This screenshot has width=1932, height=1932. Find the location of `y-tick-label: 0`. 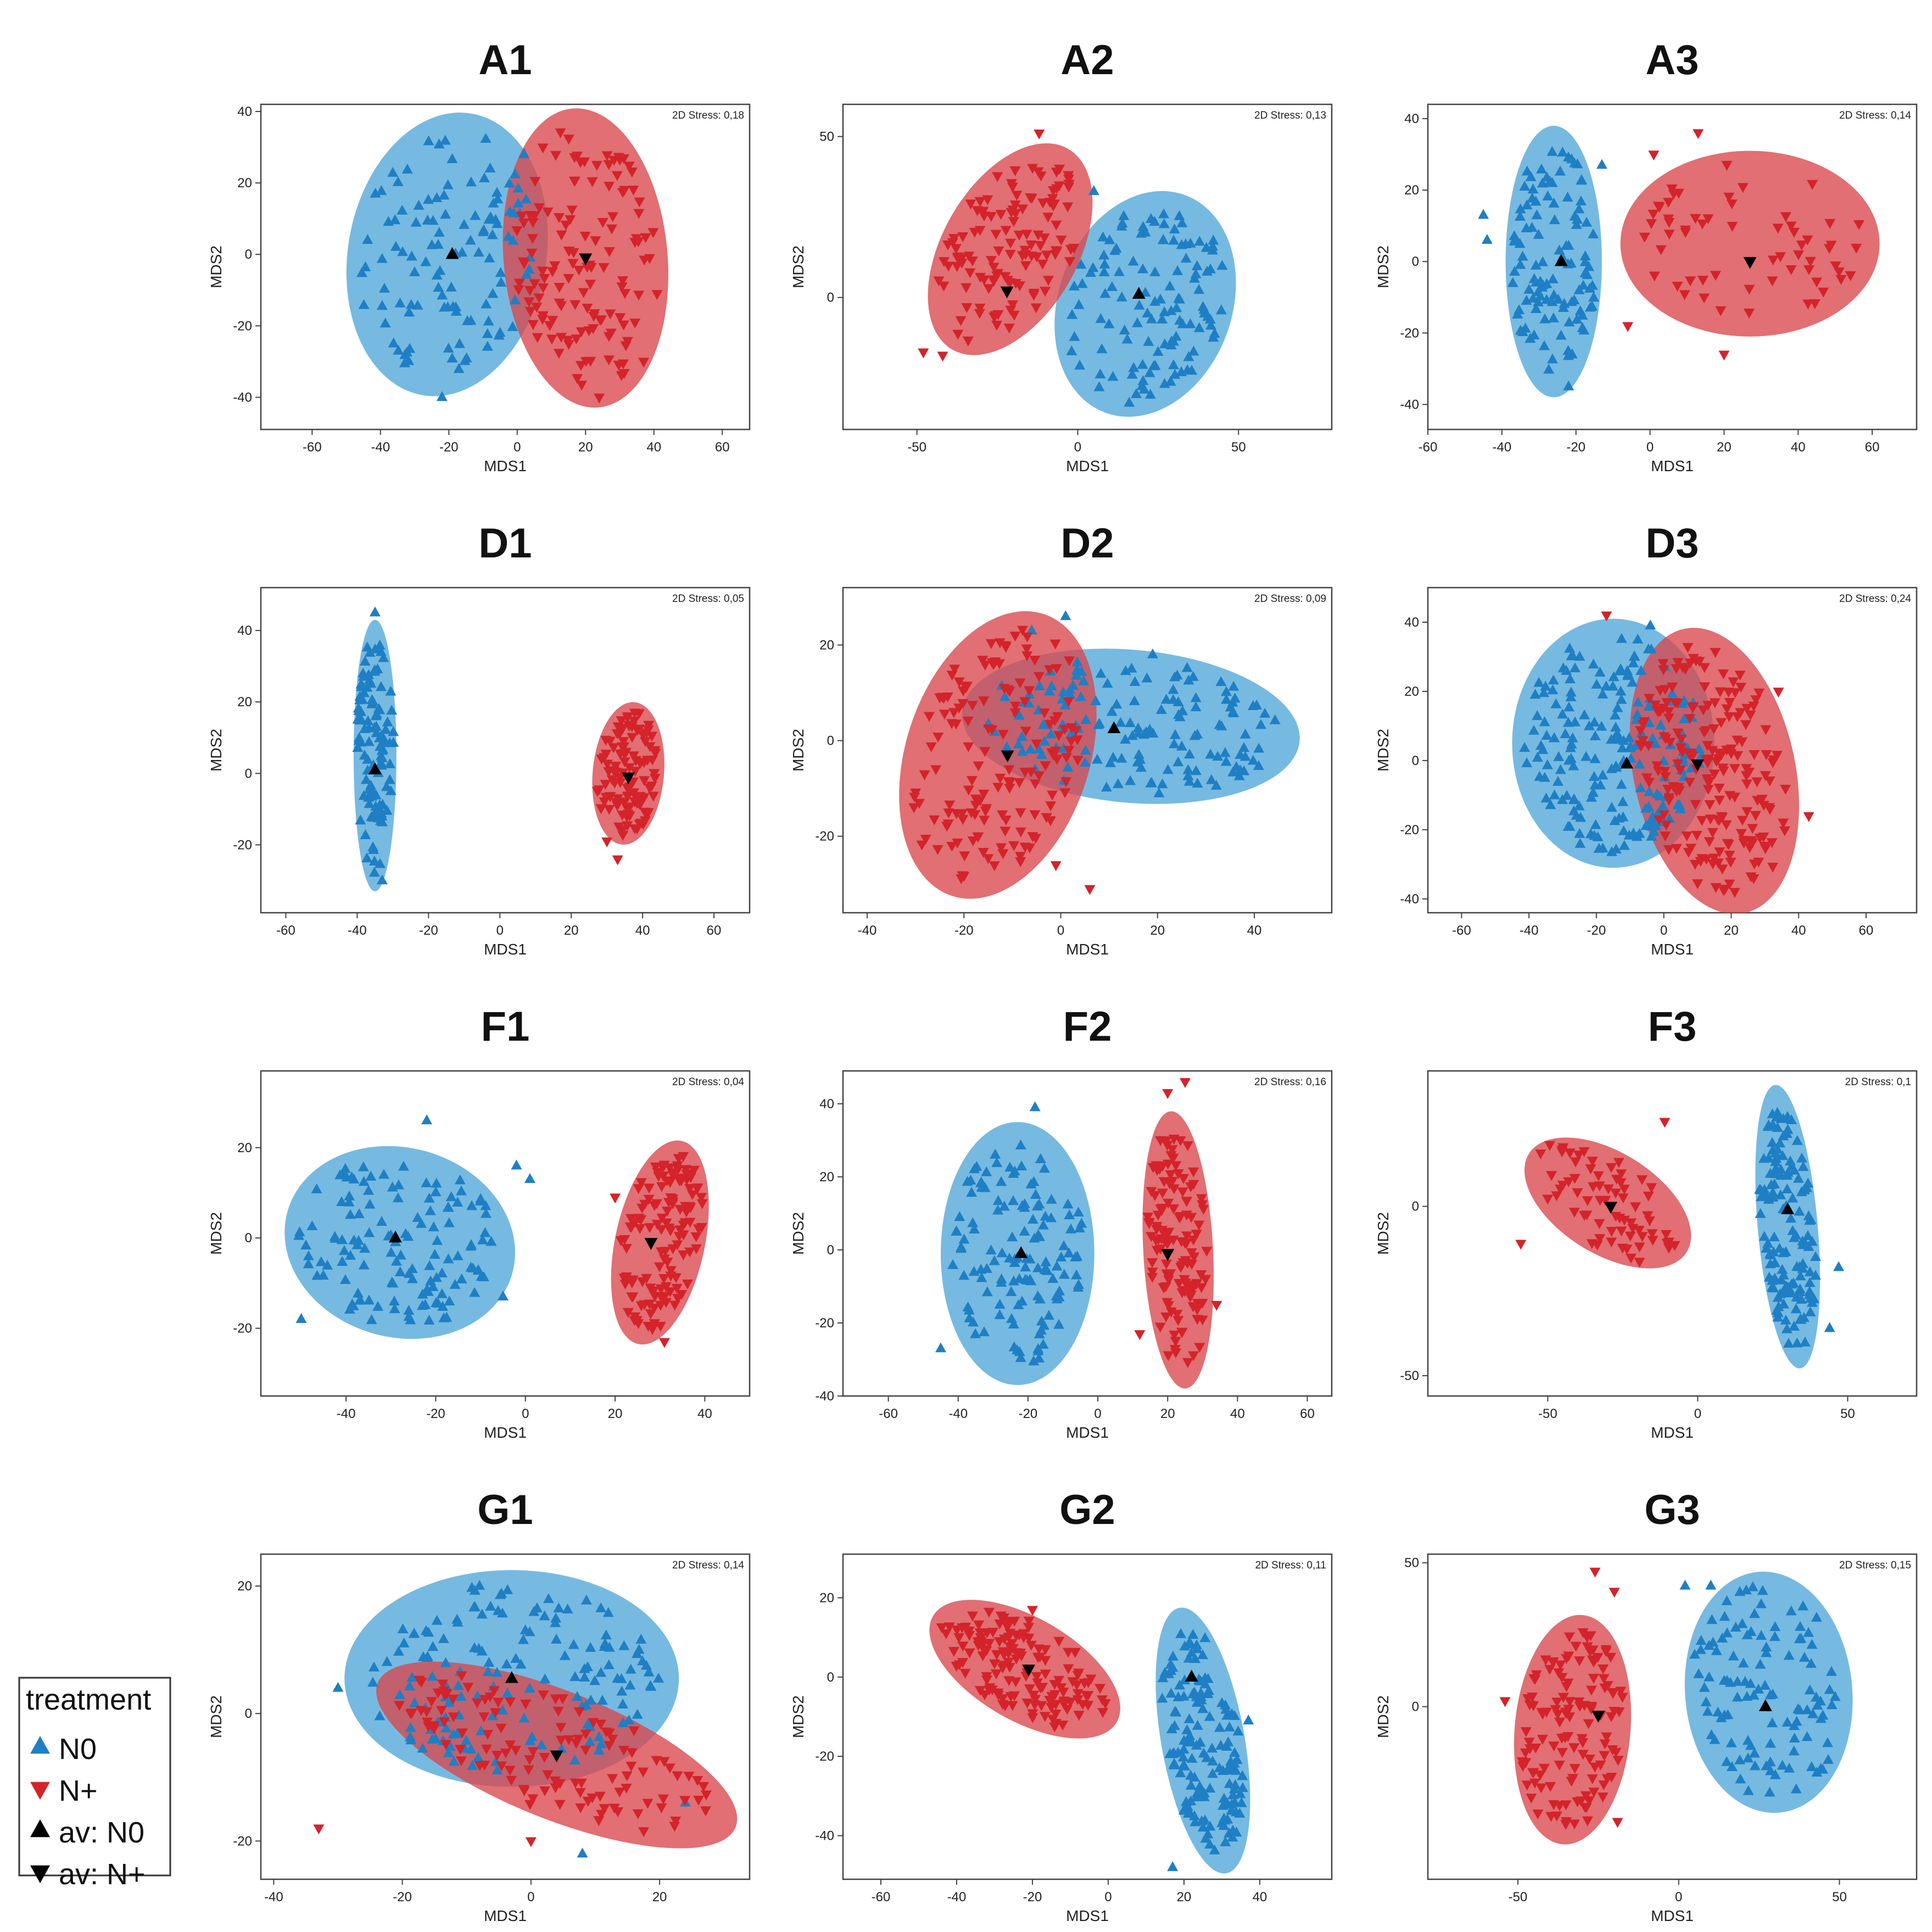

y-tick-label: 0 is located at coordinates (830, 298).